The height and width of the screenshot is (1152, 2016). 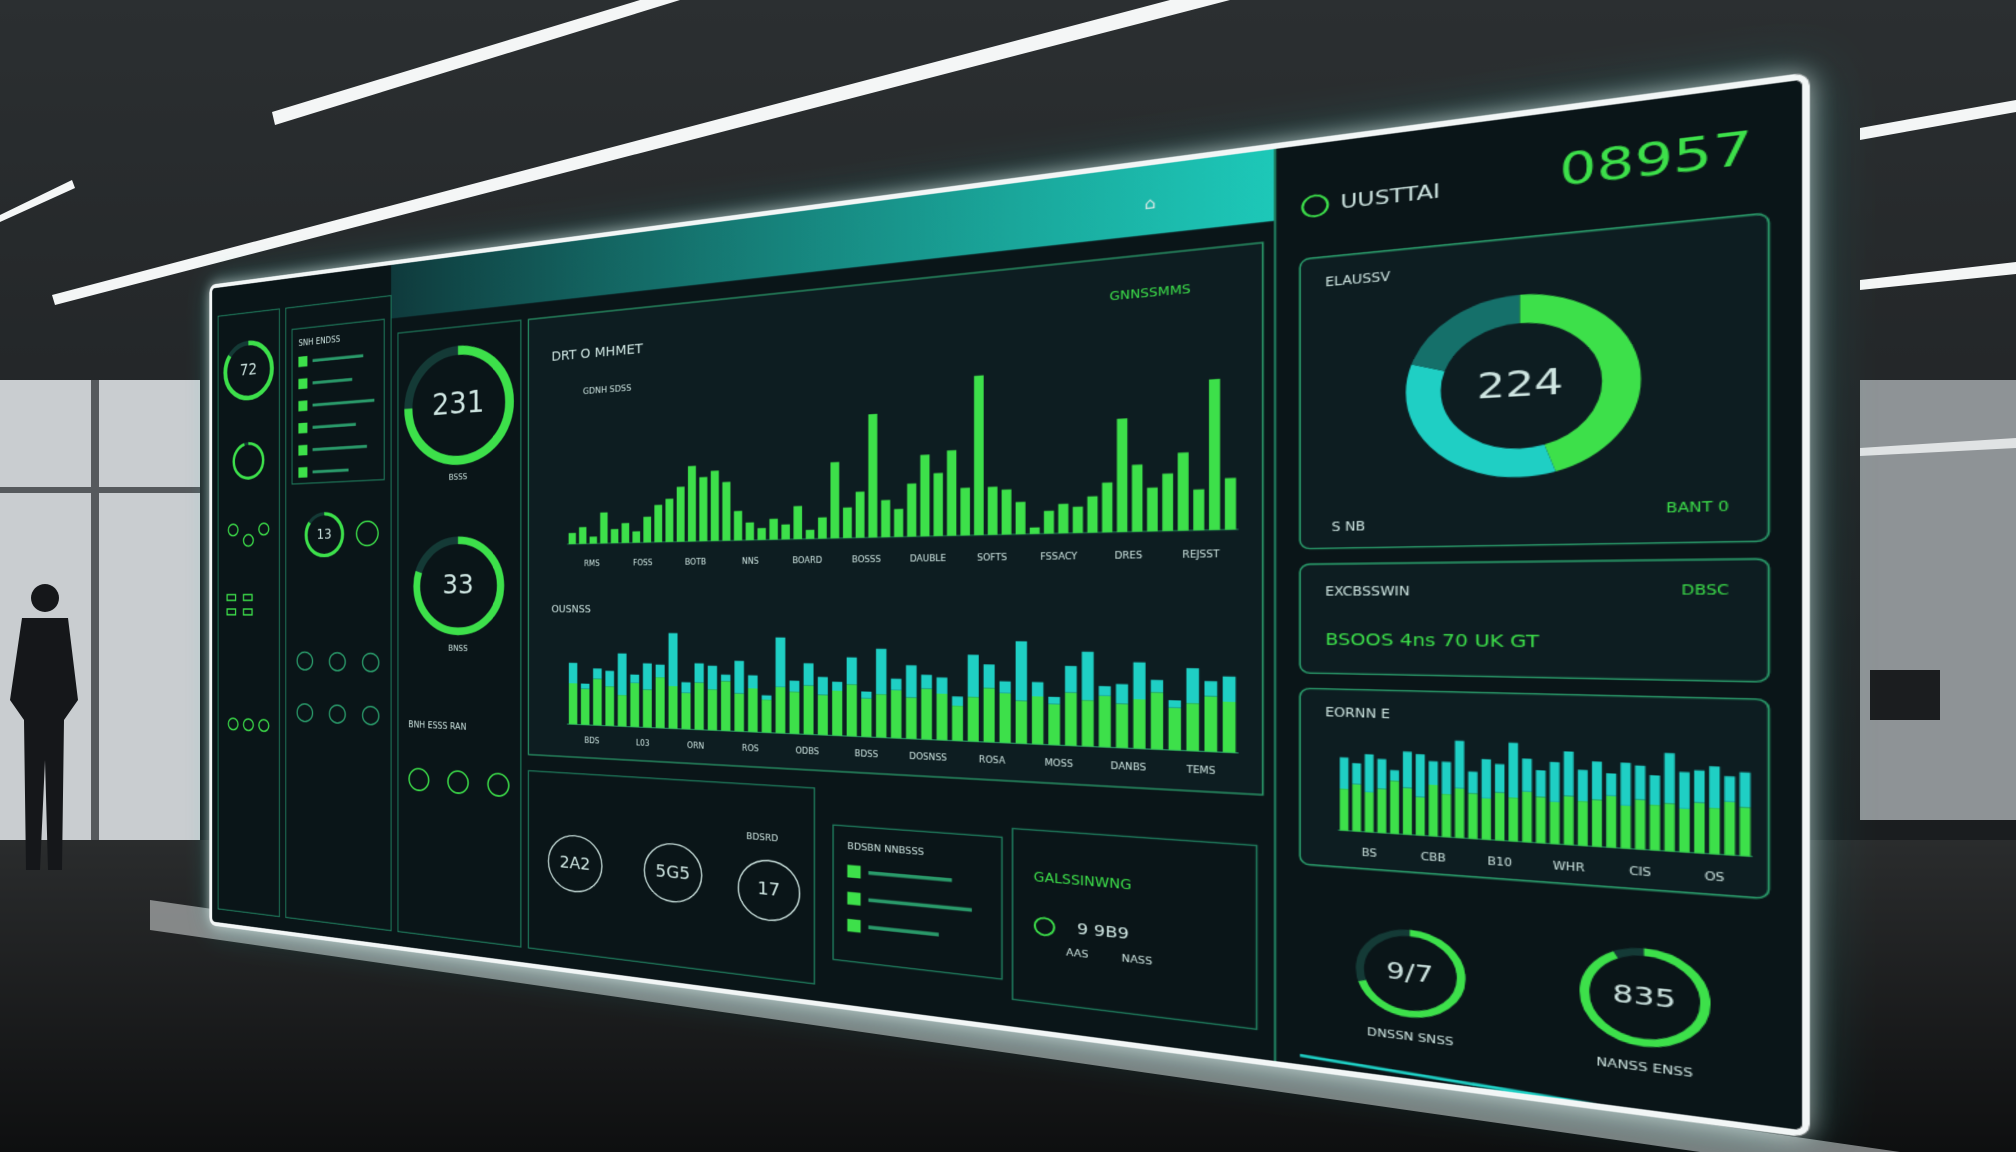 I want to click on gauge: 33 BNSS, so click(x=459, y=596).